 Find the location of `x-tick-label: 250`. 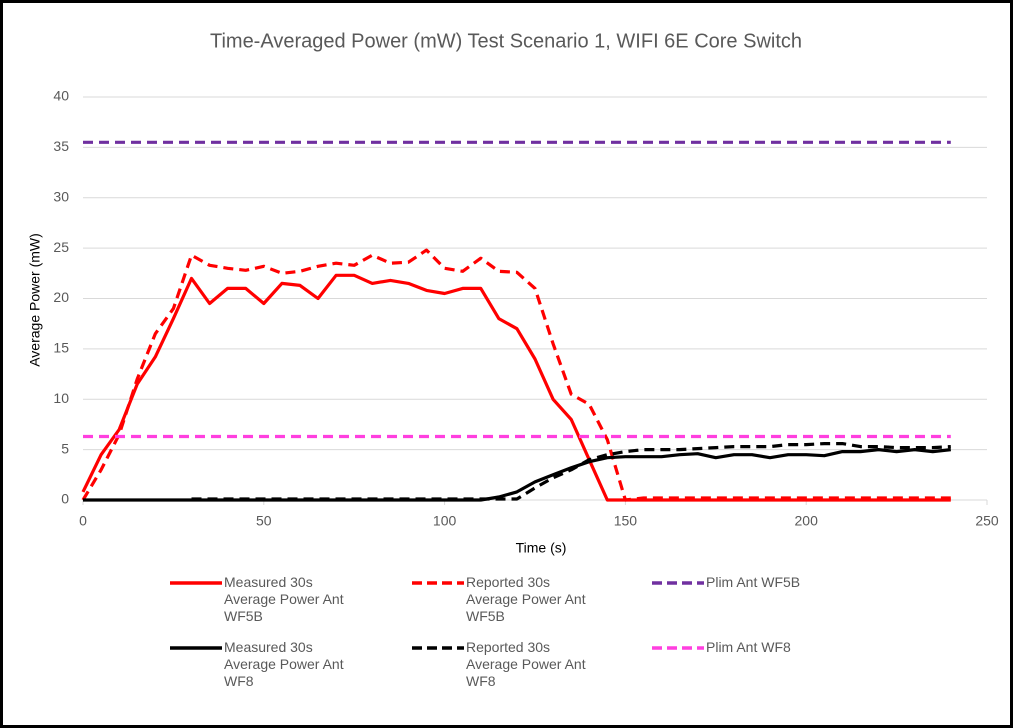

x-tick-label: 250 is located at coordinates (987, 521).